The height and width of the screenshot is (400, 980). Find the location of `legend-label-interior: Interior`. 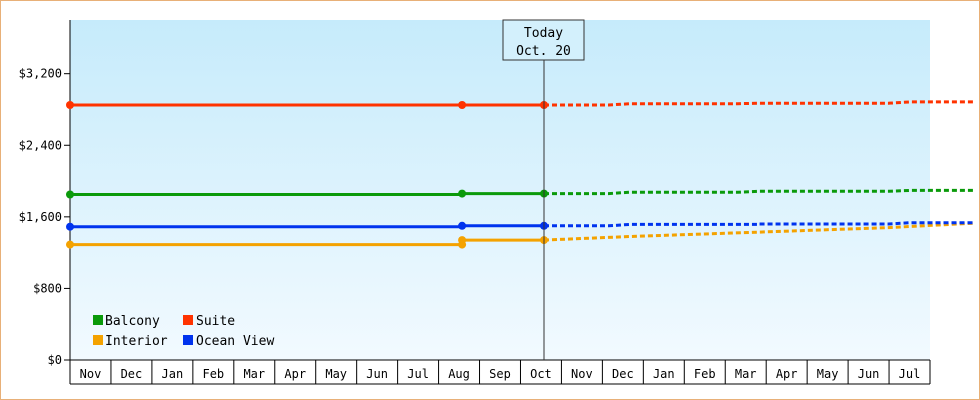

legend-label-interior: Interior is located at coordinates (136, 341).